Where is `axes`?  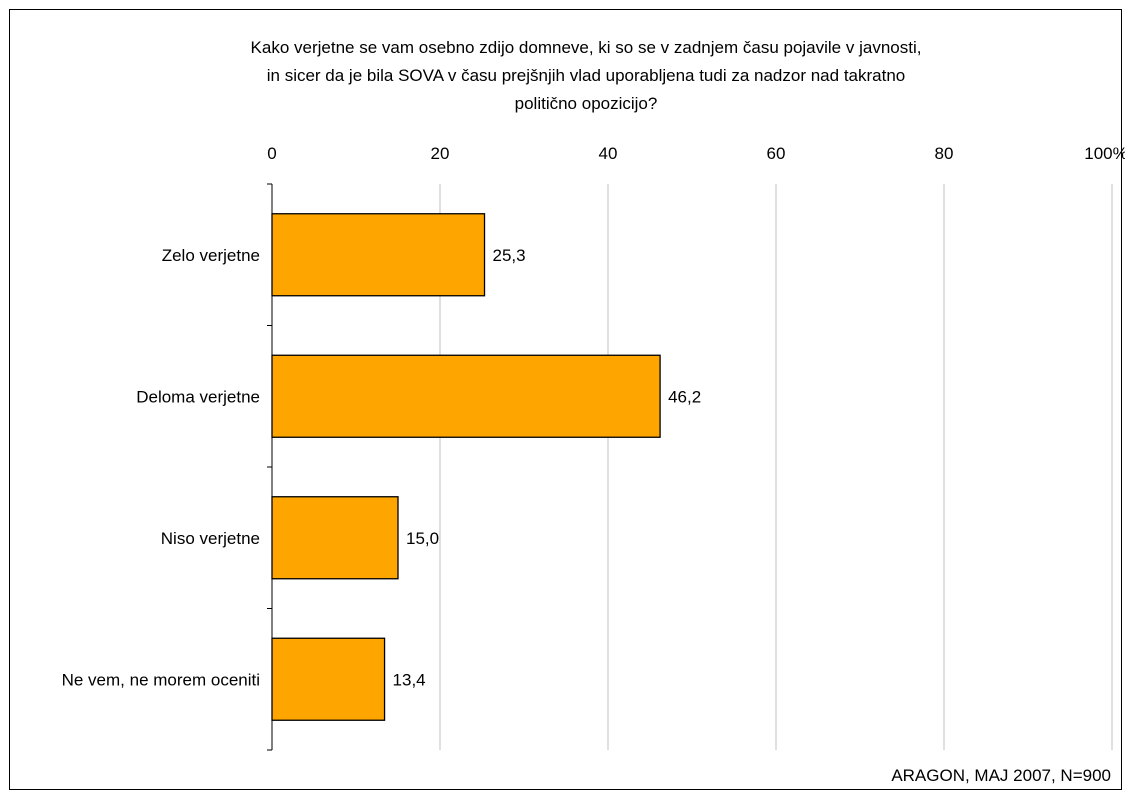
axes is located at coordinates (270, 467).